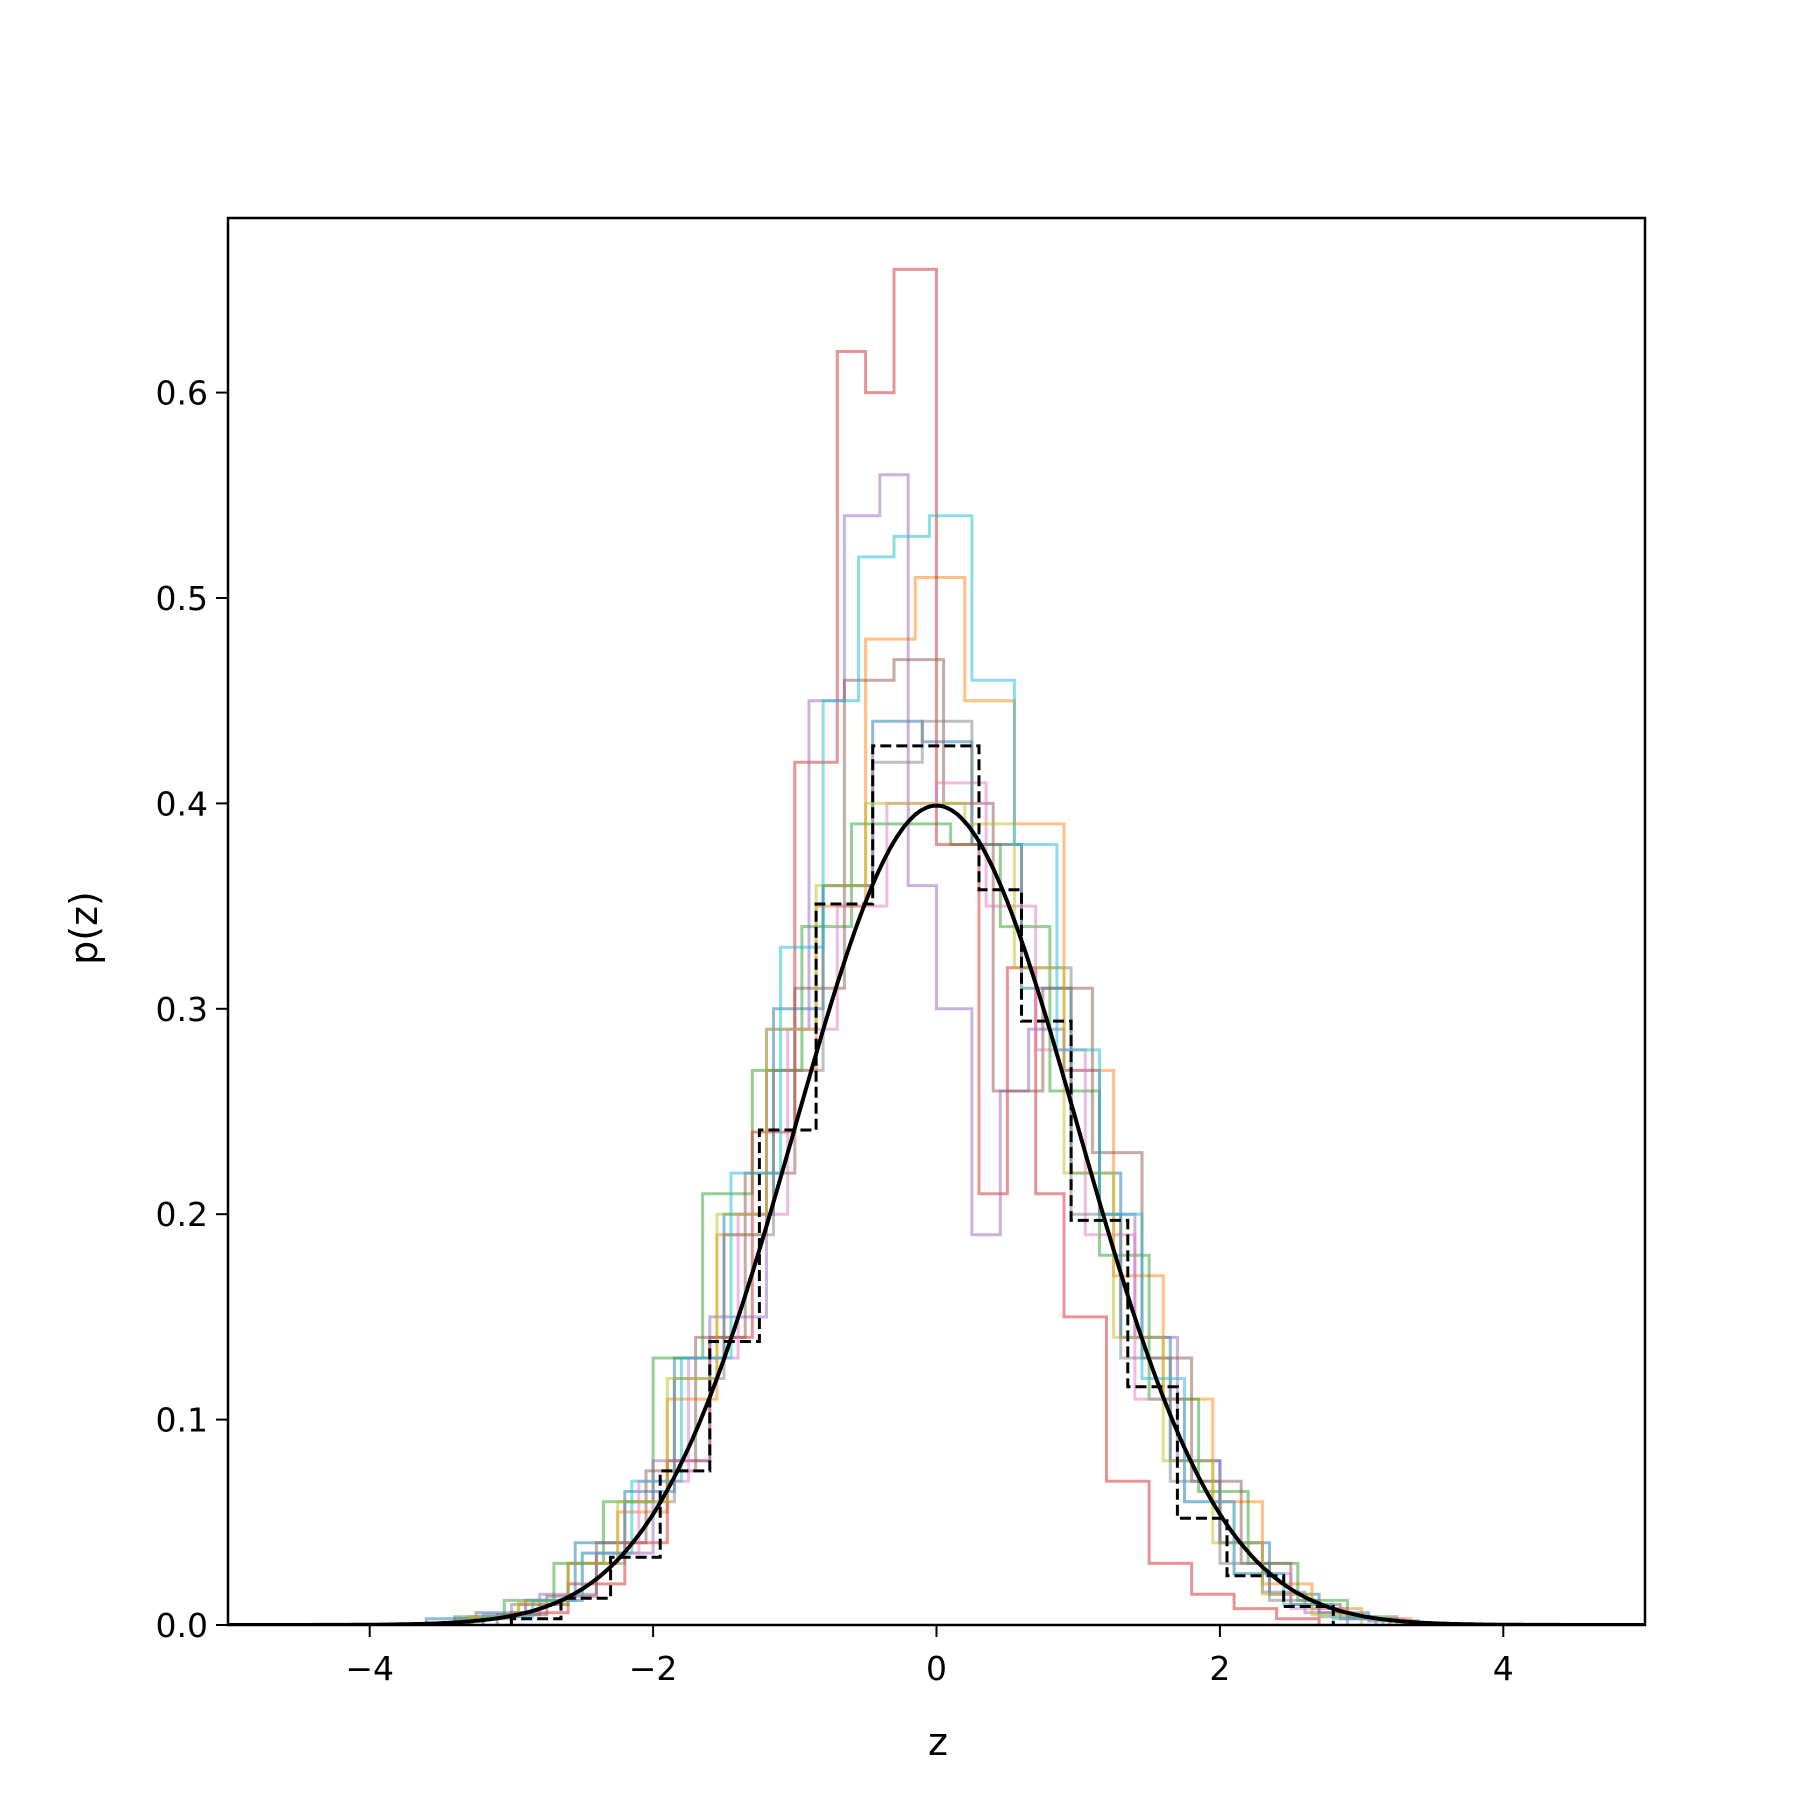  What do you see at coordinates (1219, 1668) in the screenshot?
I see `x-tick-label: 2` at bounding box center [1219, 1668].